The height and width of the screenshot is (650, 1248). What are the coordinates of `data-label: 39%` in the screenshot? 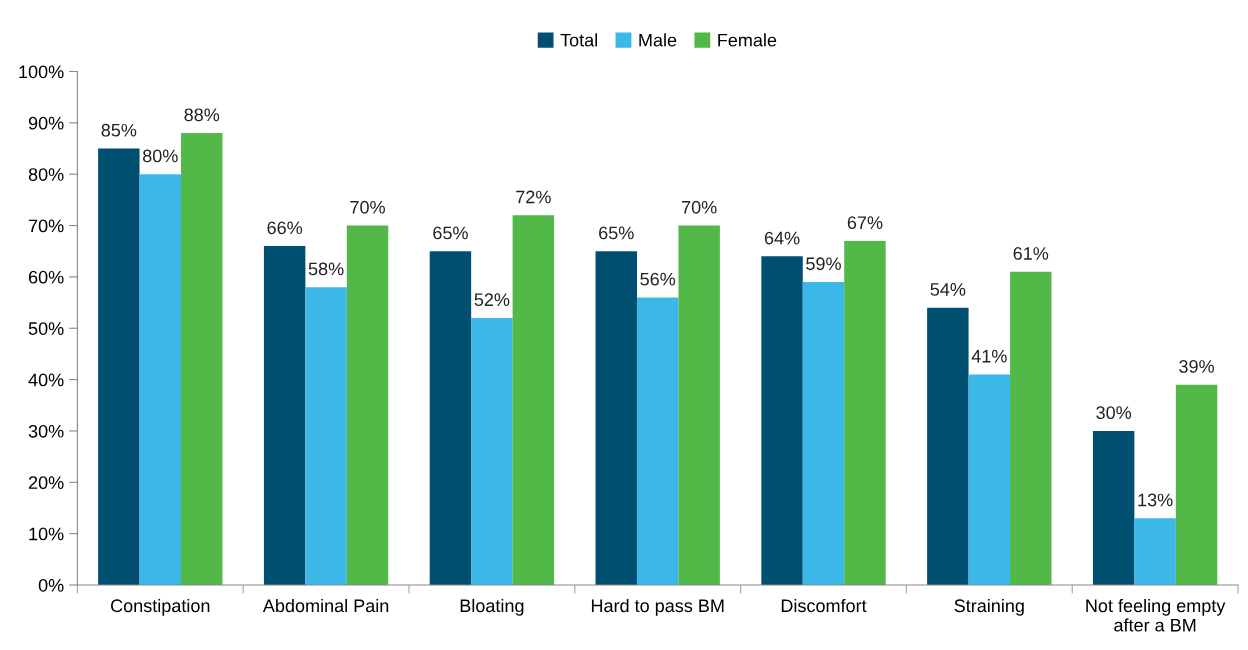 It's located at (1196, 366).